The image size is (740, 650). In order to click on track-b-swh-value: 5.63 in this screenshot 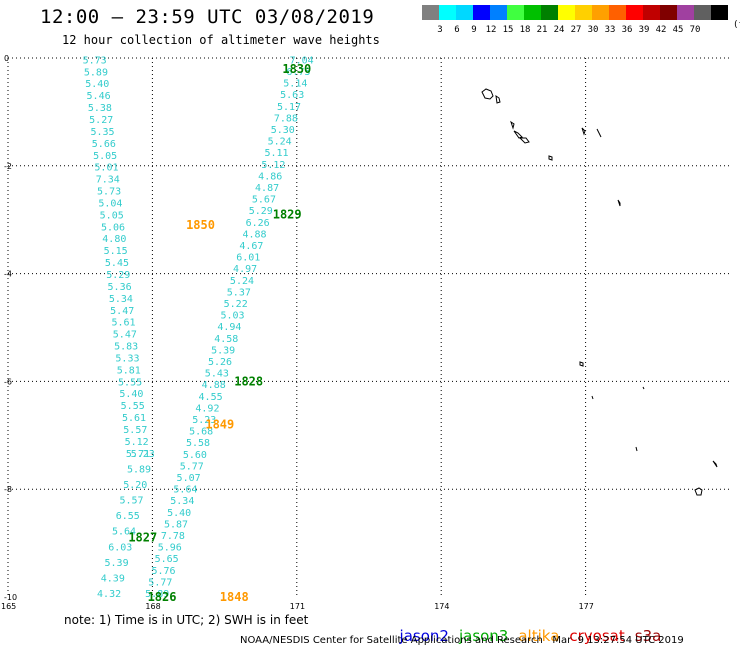, I will do `click(292, 95)`.